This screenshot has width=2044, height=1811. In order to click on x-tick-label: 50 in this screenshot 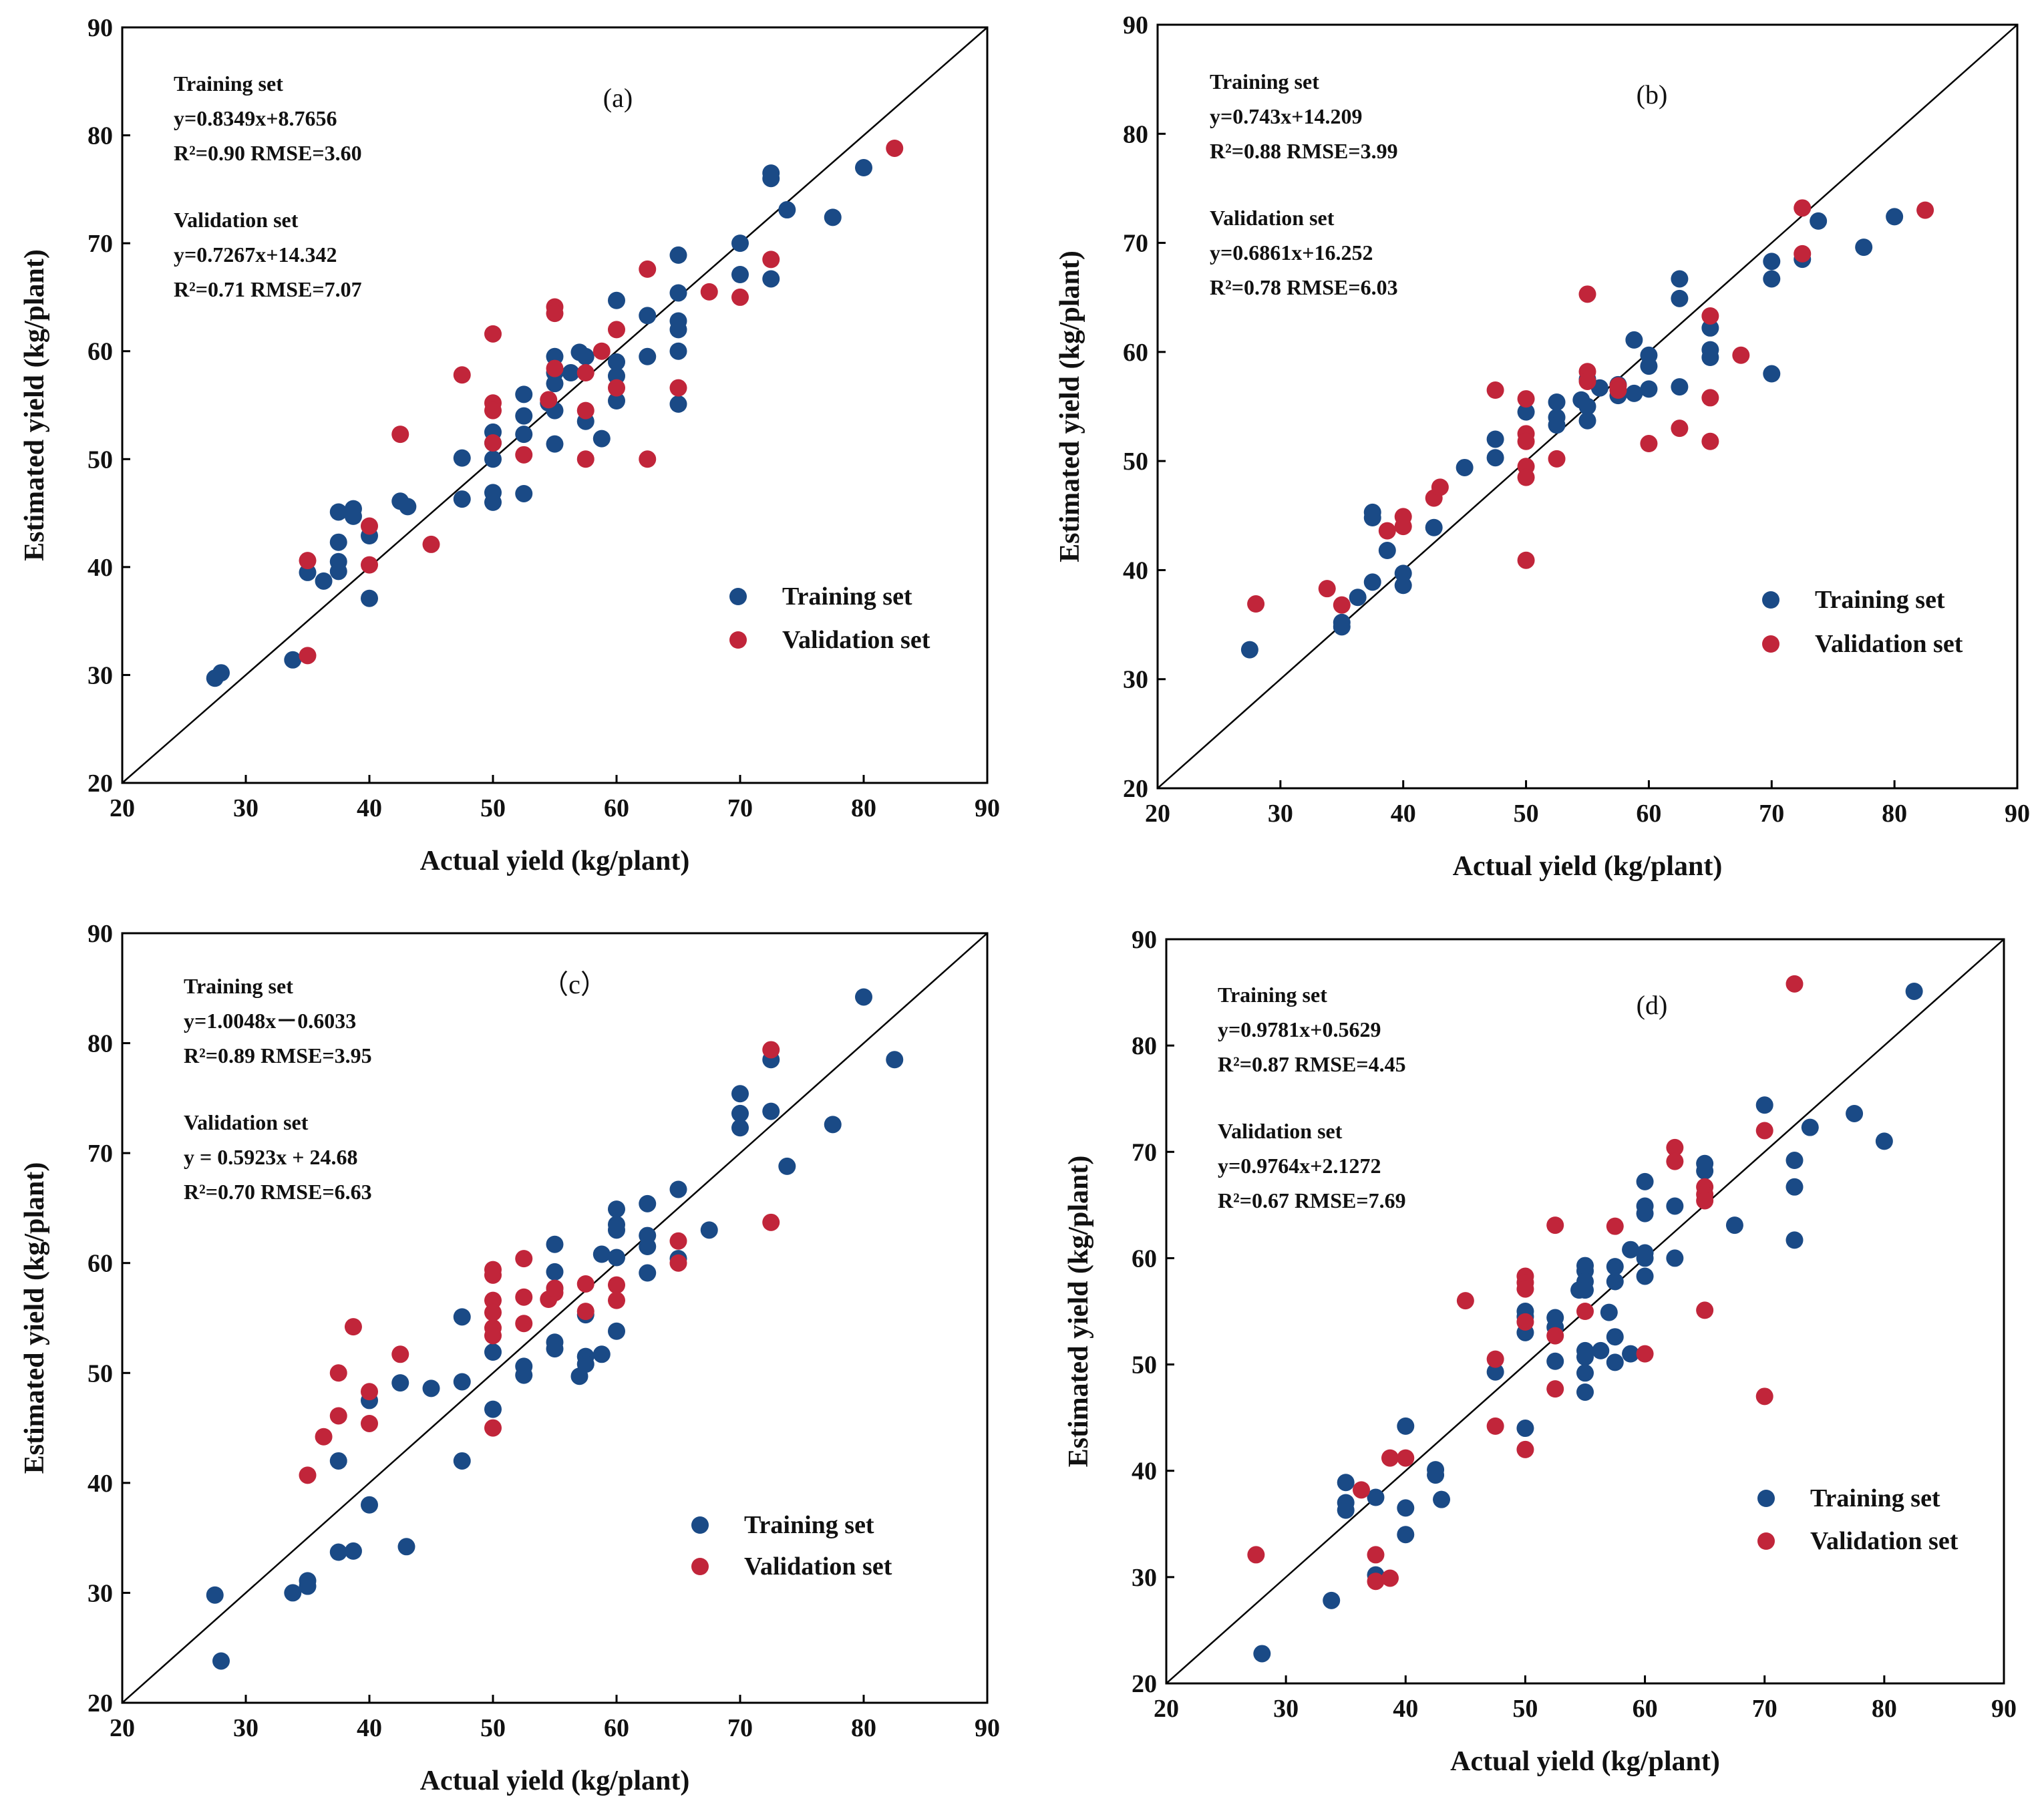, I will do `click(1525, 1709)`.